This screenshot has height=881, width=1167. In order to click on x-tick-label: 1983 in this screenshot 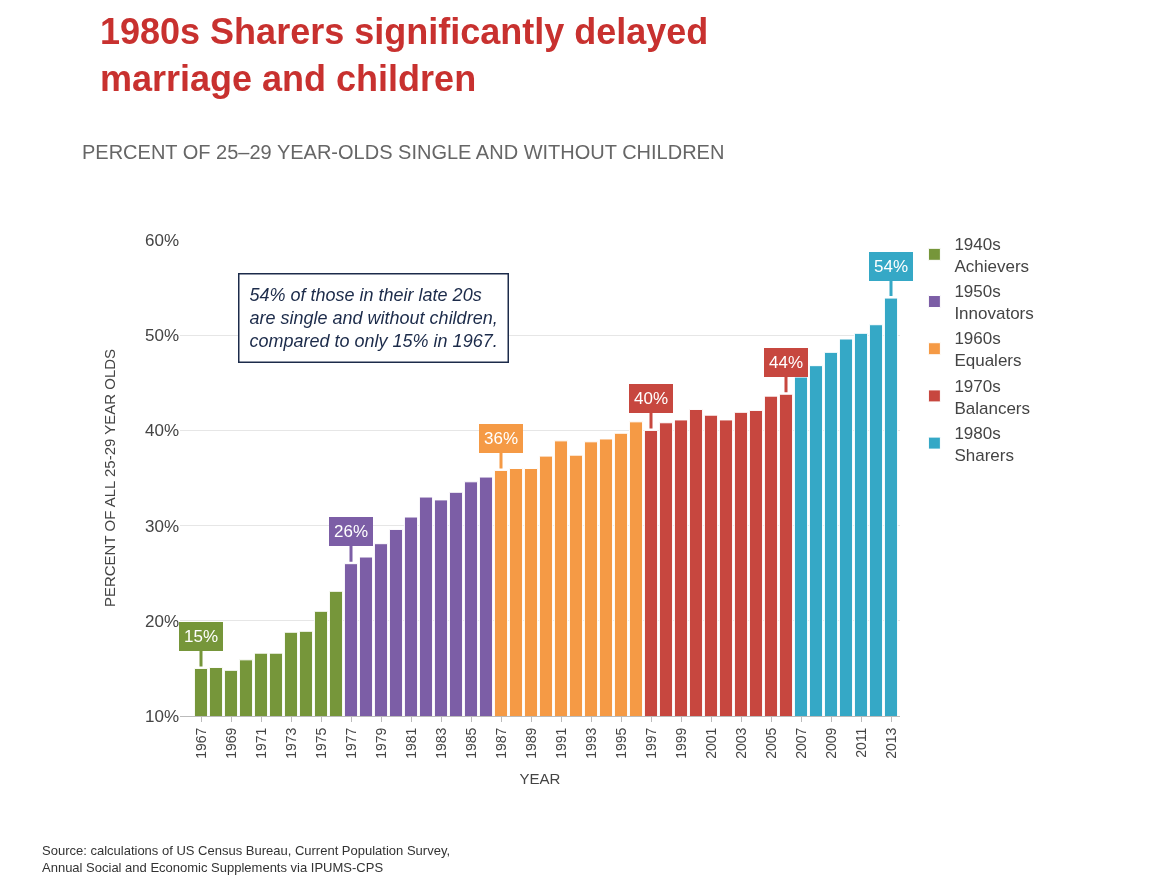, I will do `click(440, 743)`.